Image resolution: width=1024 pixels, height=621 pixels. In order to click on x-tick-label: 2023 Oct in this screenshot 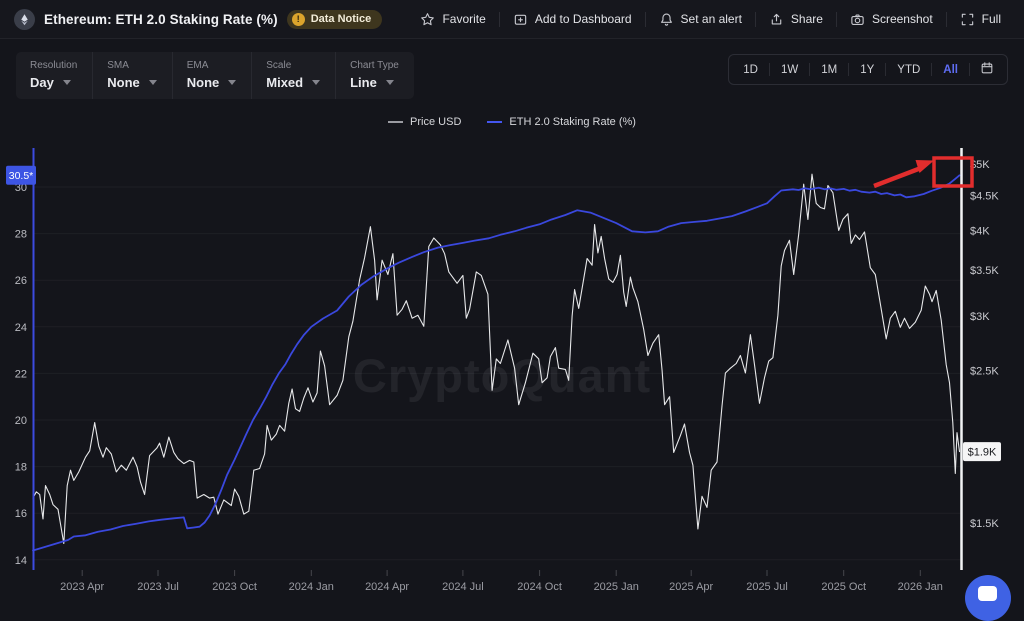, I will do `click(234, 587)`.